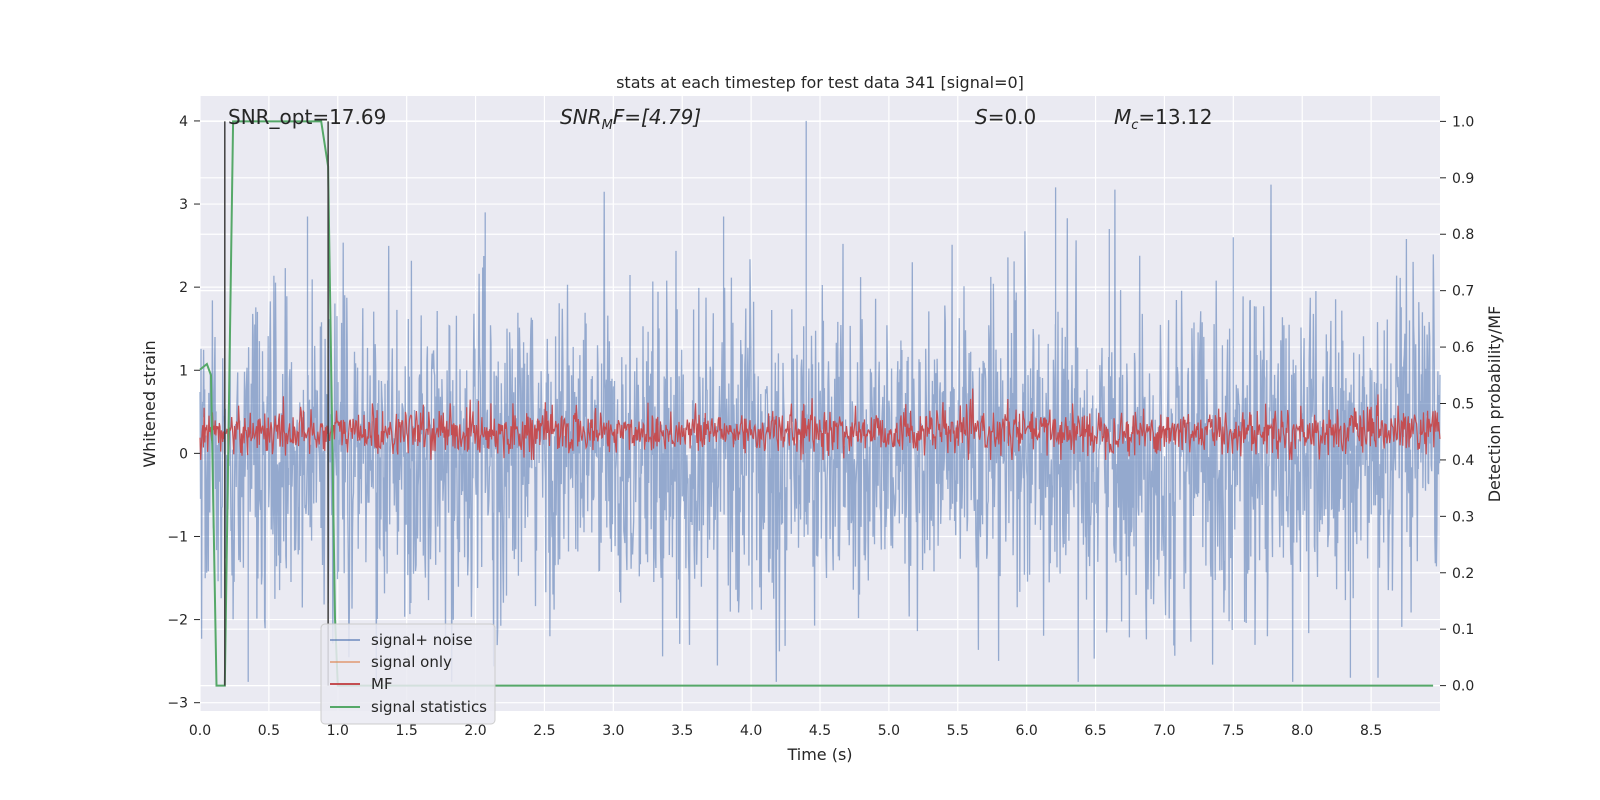  What do you see at coordinates (1463, 517) in the screenshot?
I see `y2-tick-label: 0.3` at bounding box center [1463, 517].